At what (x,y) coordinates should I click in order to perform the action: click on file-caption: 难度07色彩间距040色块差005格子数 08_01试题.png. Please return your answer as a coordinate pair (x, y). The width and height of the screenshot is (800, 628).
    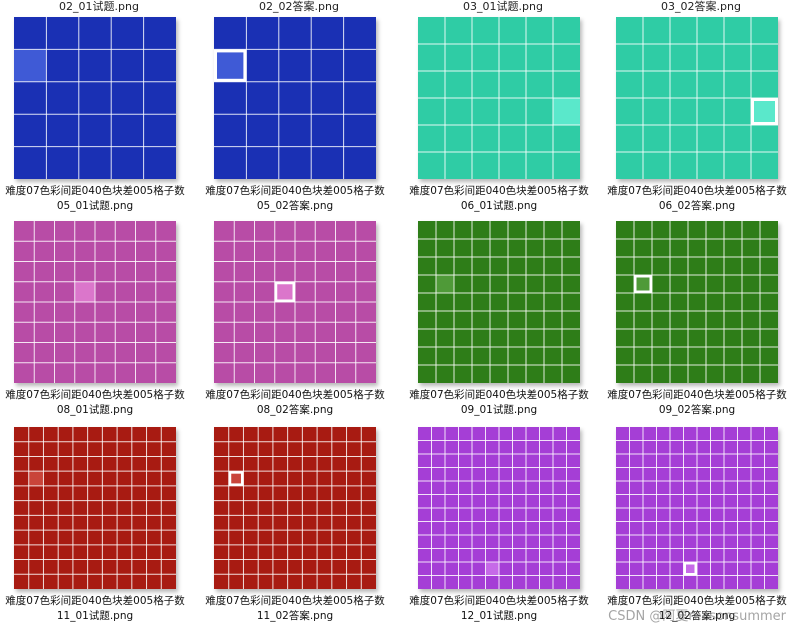
    Looking at the image, I should click on (95, 403).